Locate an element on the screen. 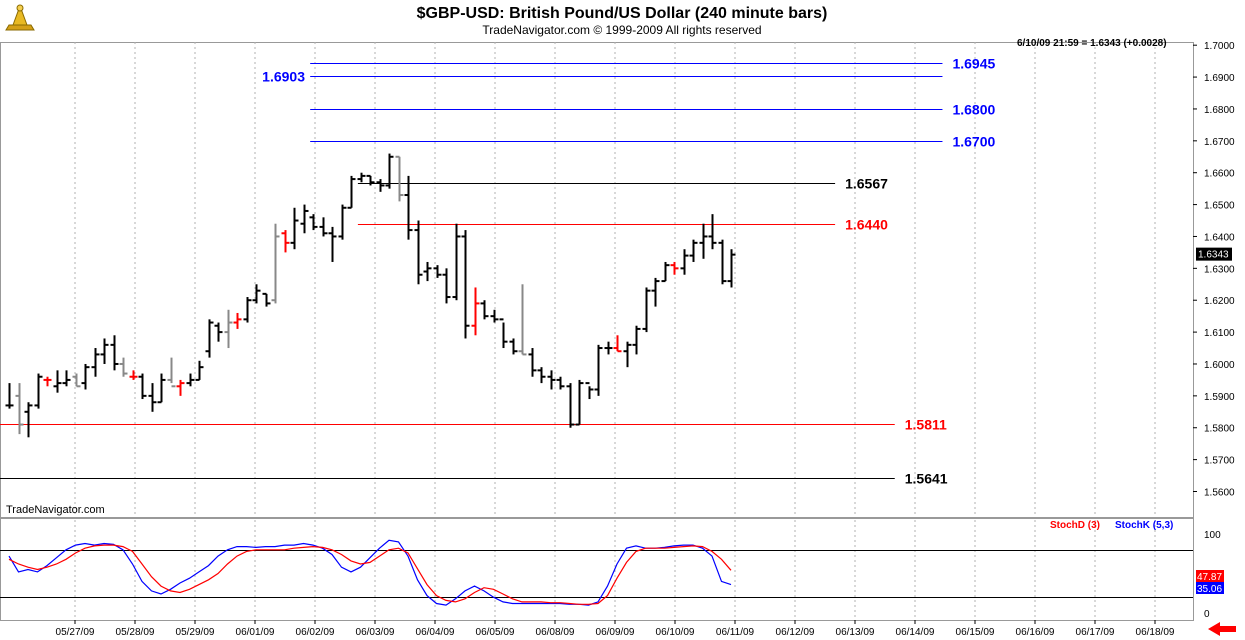  price-tick-label: 1.5600 is located at coordinates (1219, 492).